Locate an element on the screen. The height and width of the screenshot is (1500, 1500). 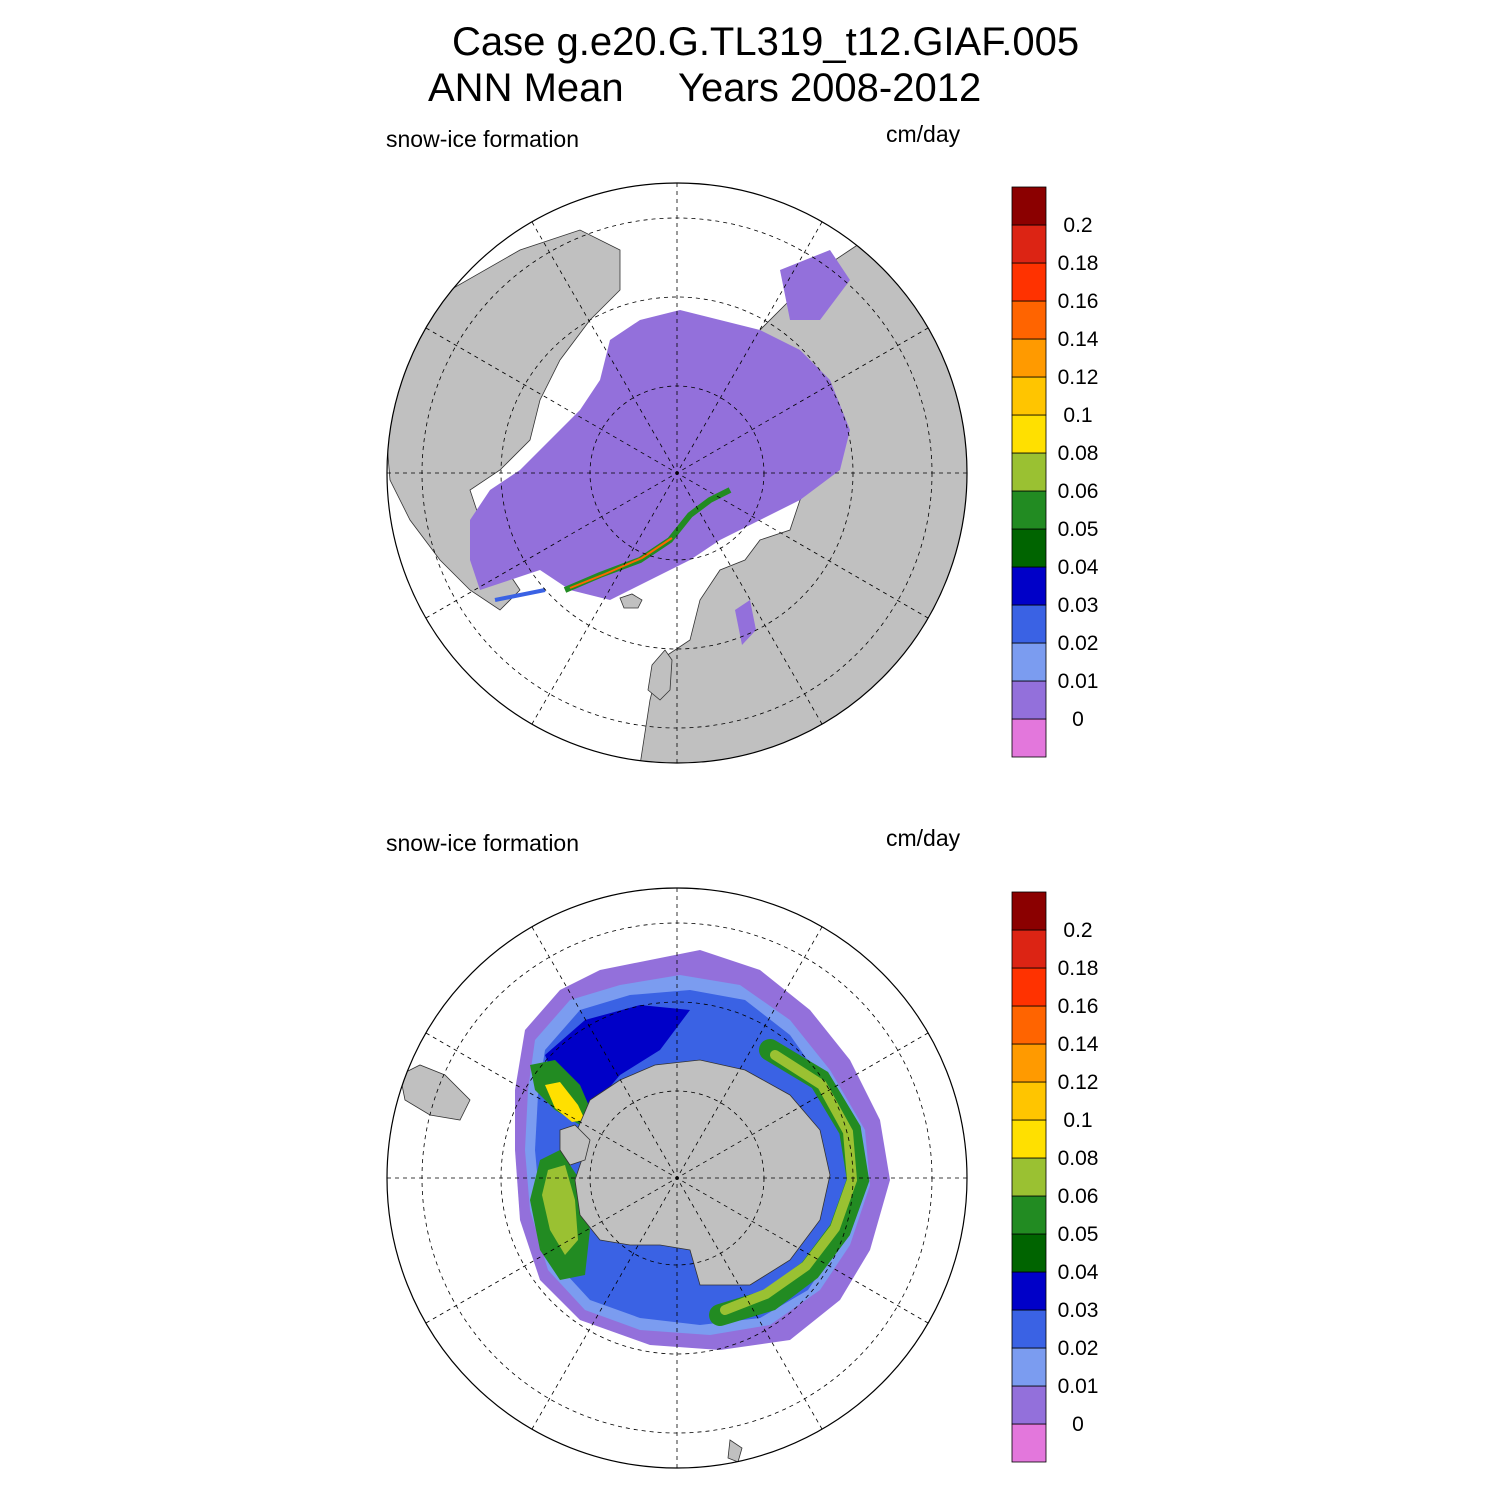
north-graticule is located at coordinates (677, 473).